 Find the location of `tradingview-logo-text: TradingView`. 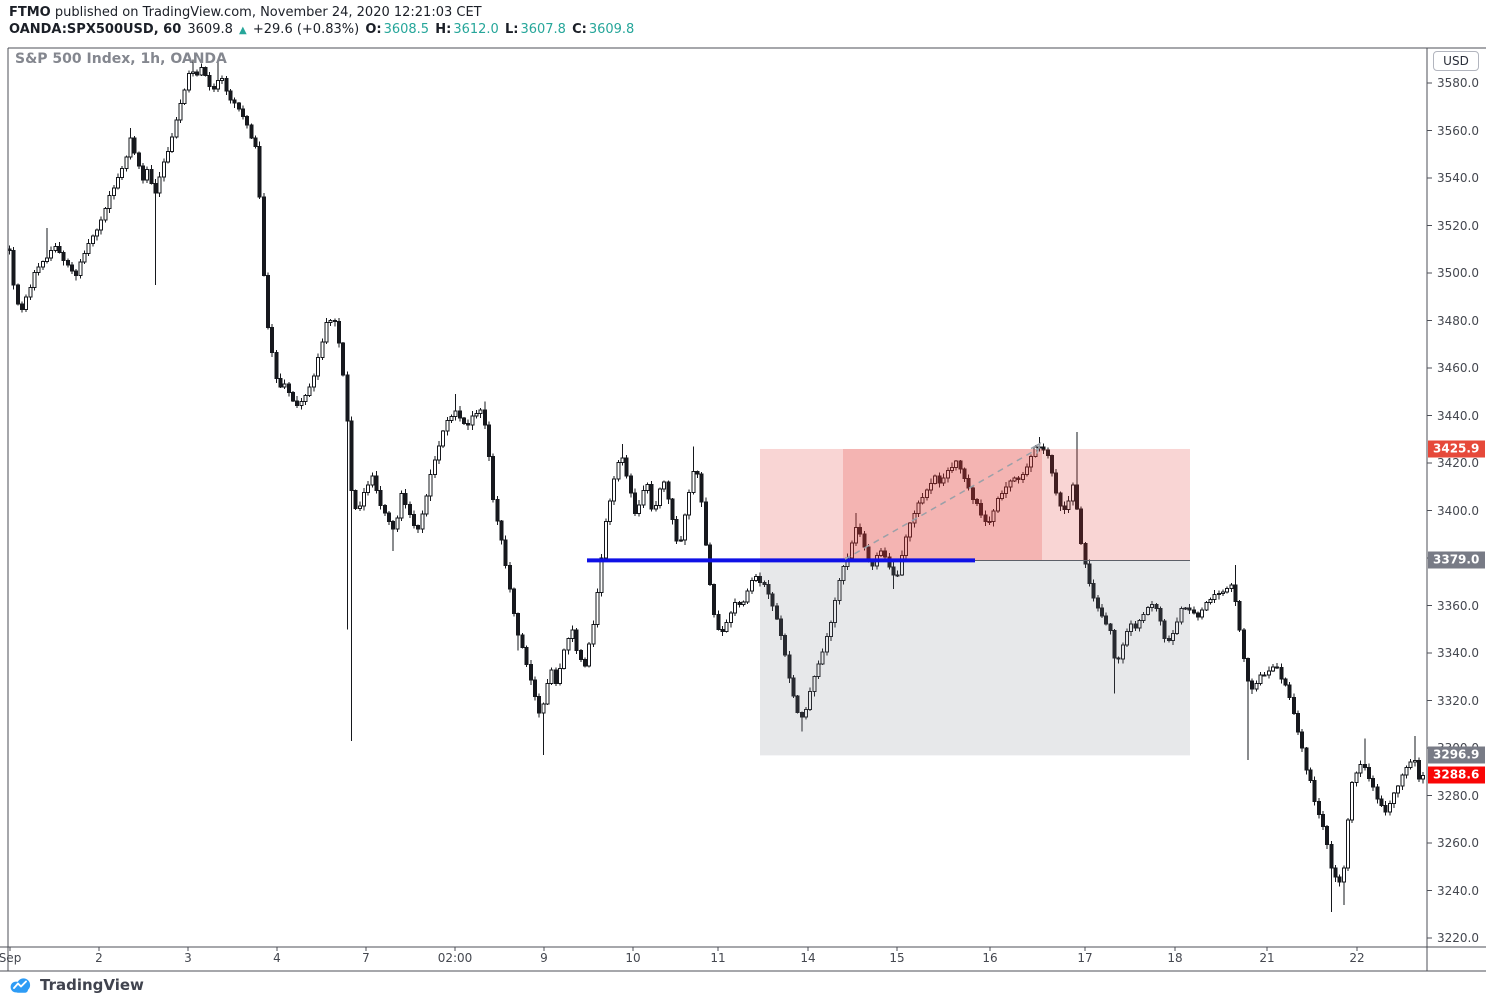

tradingview-logo-text: TradingView is located at coordinates (92, 985).